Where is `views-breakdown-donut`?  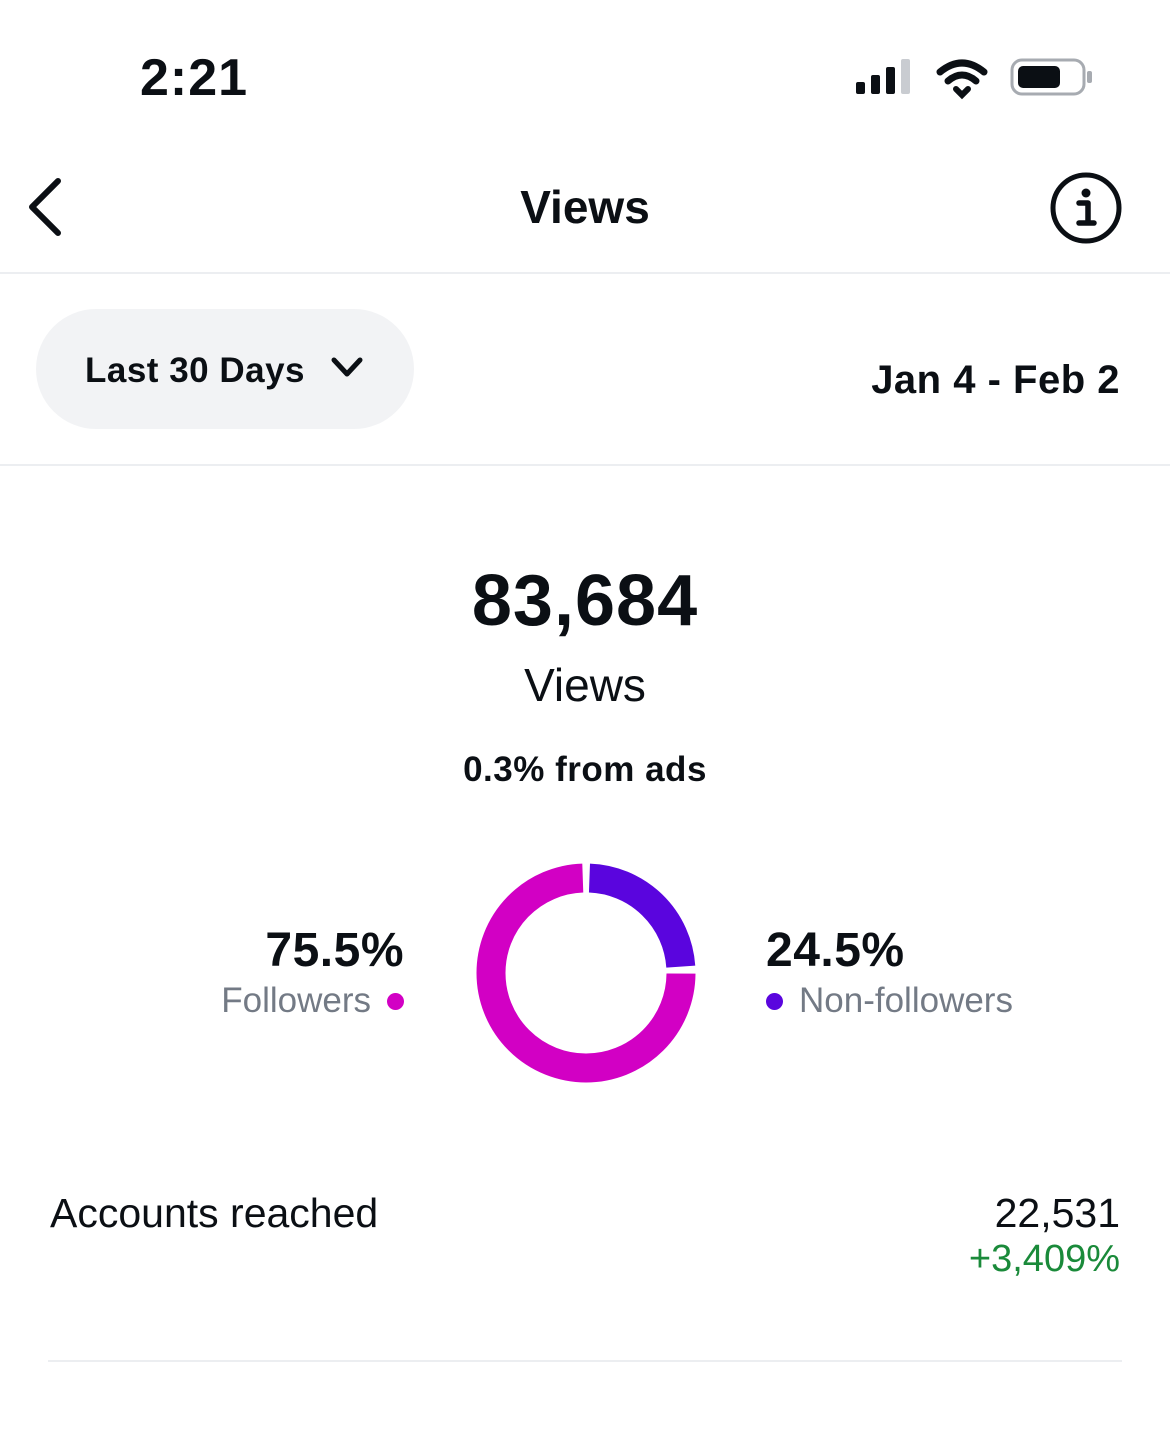 views-breakdown-donut is located at coordinates (586, 973).